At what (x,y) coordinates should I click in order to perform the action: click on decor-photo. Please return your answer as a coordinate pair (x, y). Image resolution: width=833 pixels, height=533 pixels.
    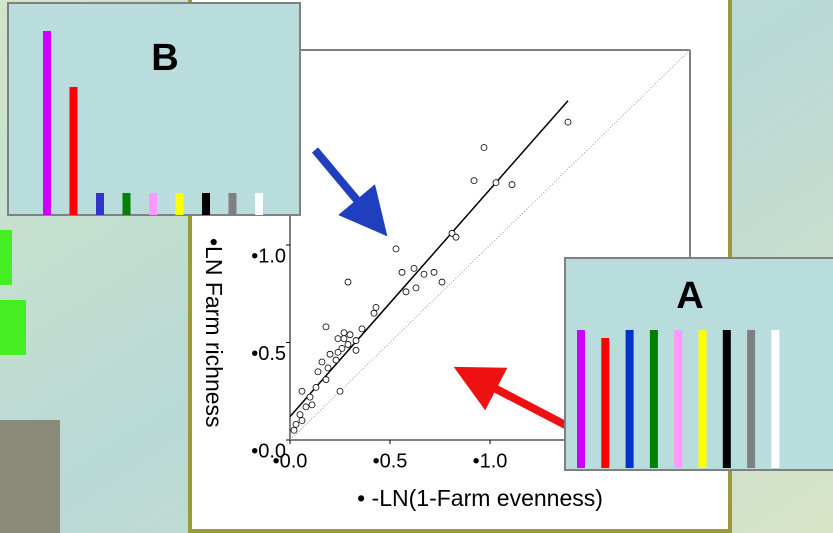
    Looking at the image, I should click on (30, 476).